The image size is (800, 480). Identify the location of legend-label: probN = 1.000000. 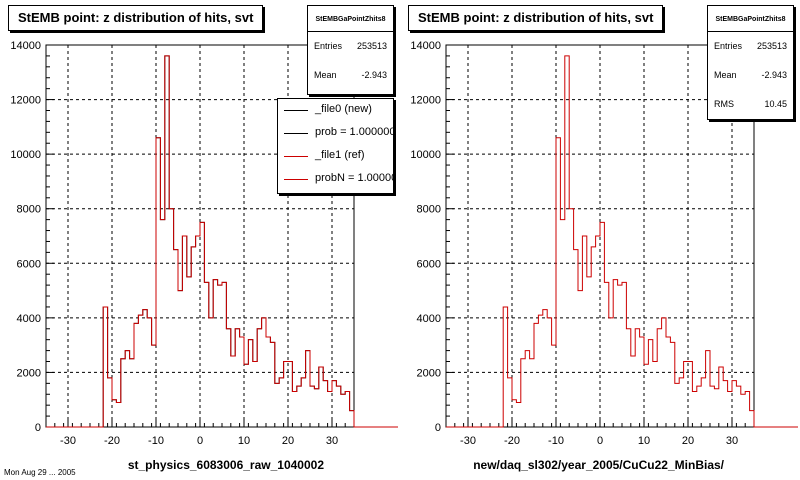
(354, 178).